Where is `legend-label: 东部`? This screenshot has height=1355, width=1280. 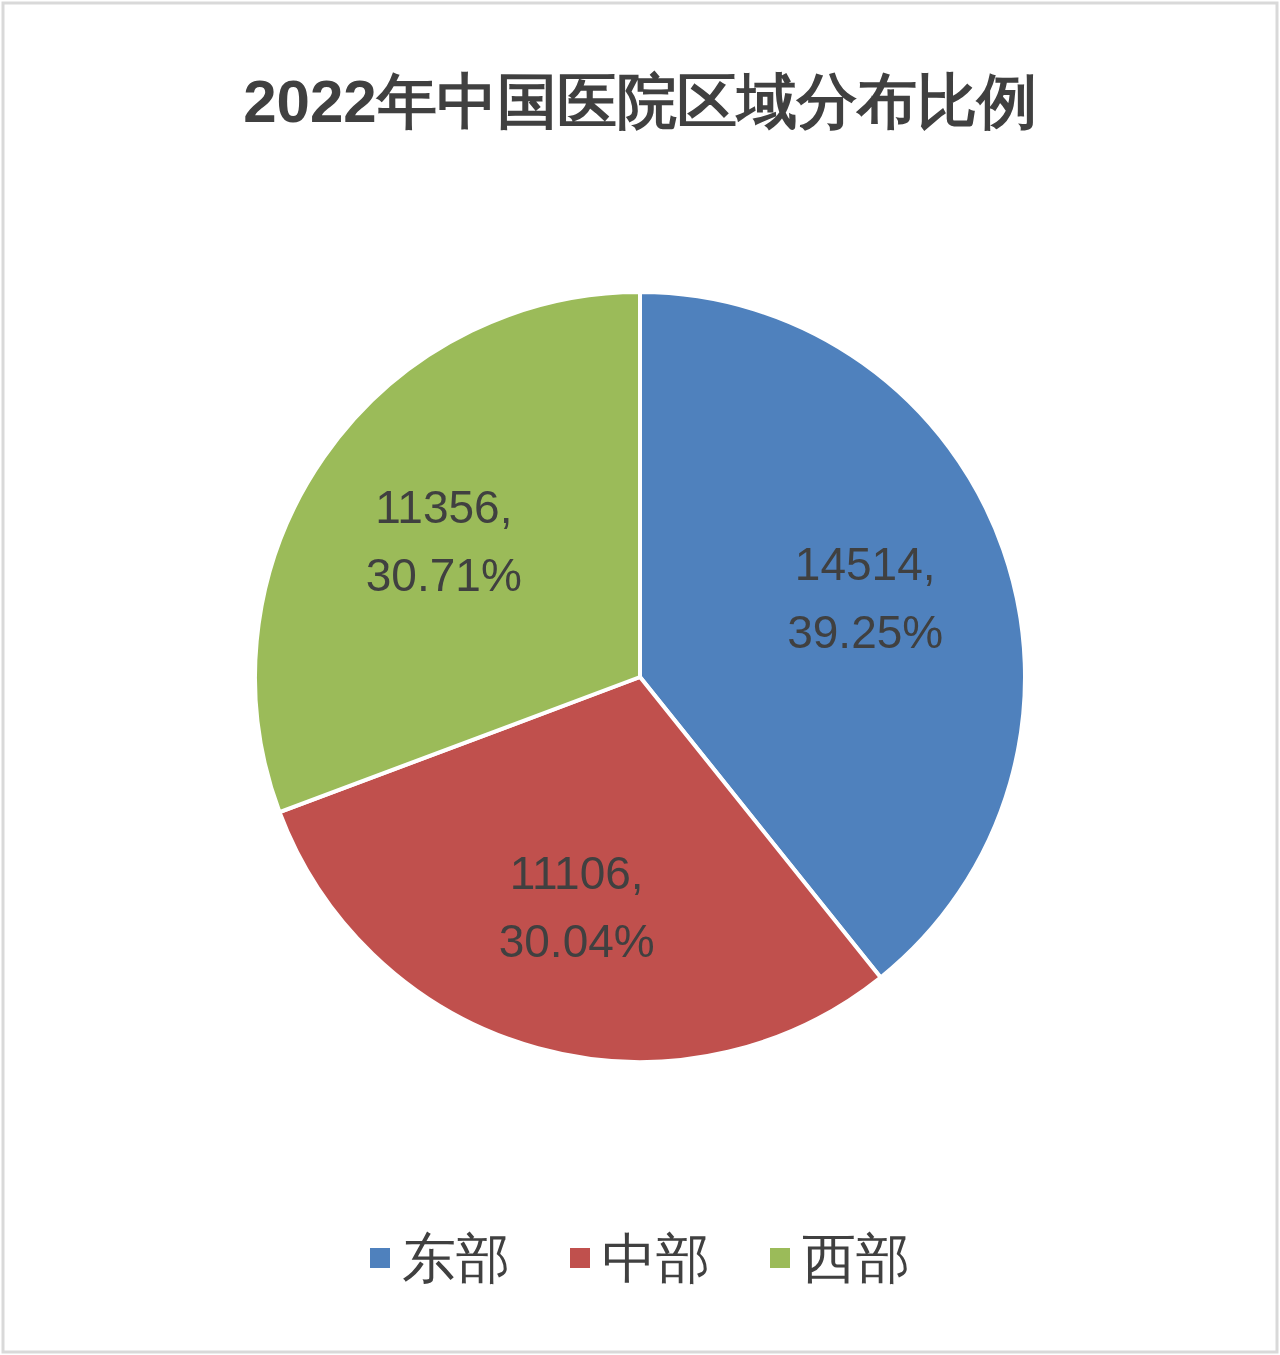 legend-label: 东部 is located at coordinates (456, 1258).